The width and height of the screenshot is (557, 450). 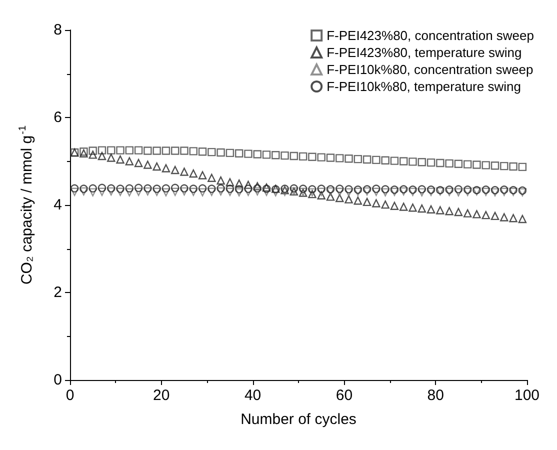 What do you see at coordinates (423, 86) in the screenshot?
I see `legend-label: F-PEI10k%80, temperature swing` at bounding box center [423, 86].